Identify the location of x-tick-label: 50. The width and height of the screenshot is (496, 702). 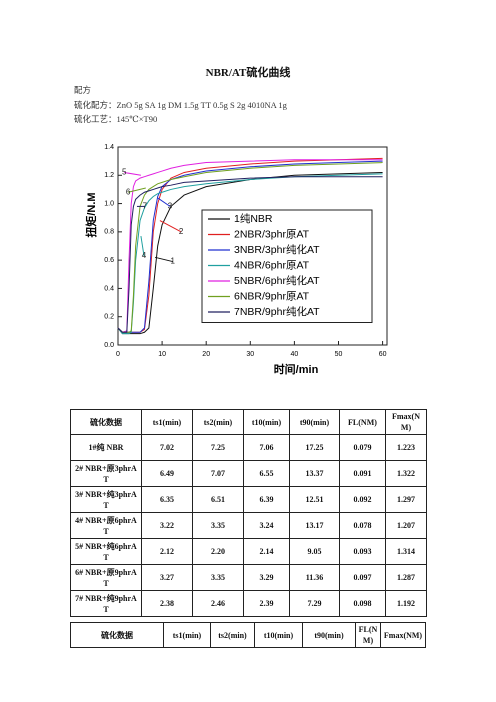
(339, 354).